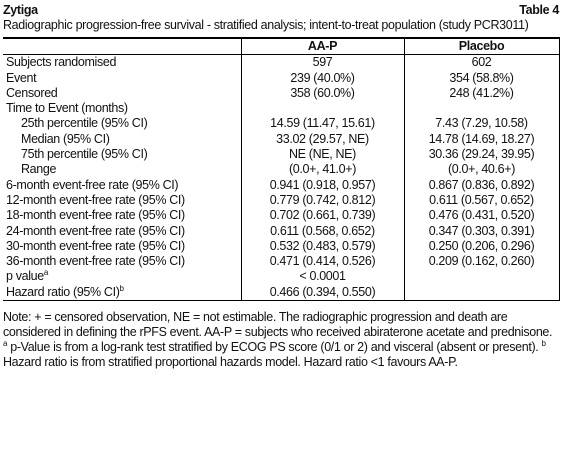  Describe the element at coordinates (322, 124) in the screenshot. I see `cell: 14.59 (11.47, 15.61)` at that location.